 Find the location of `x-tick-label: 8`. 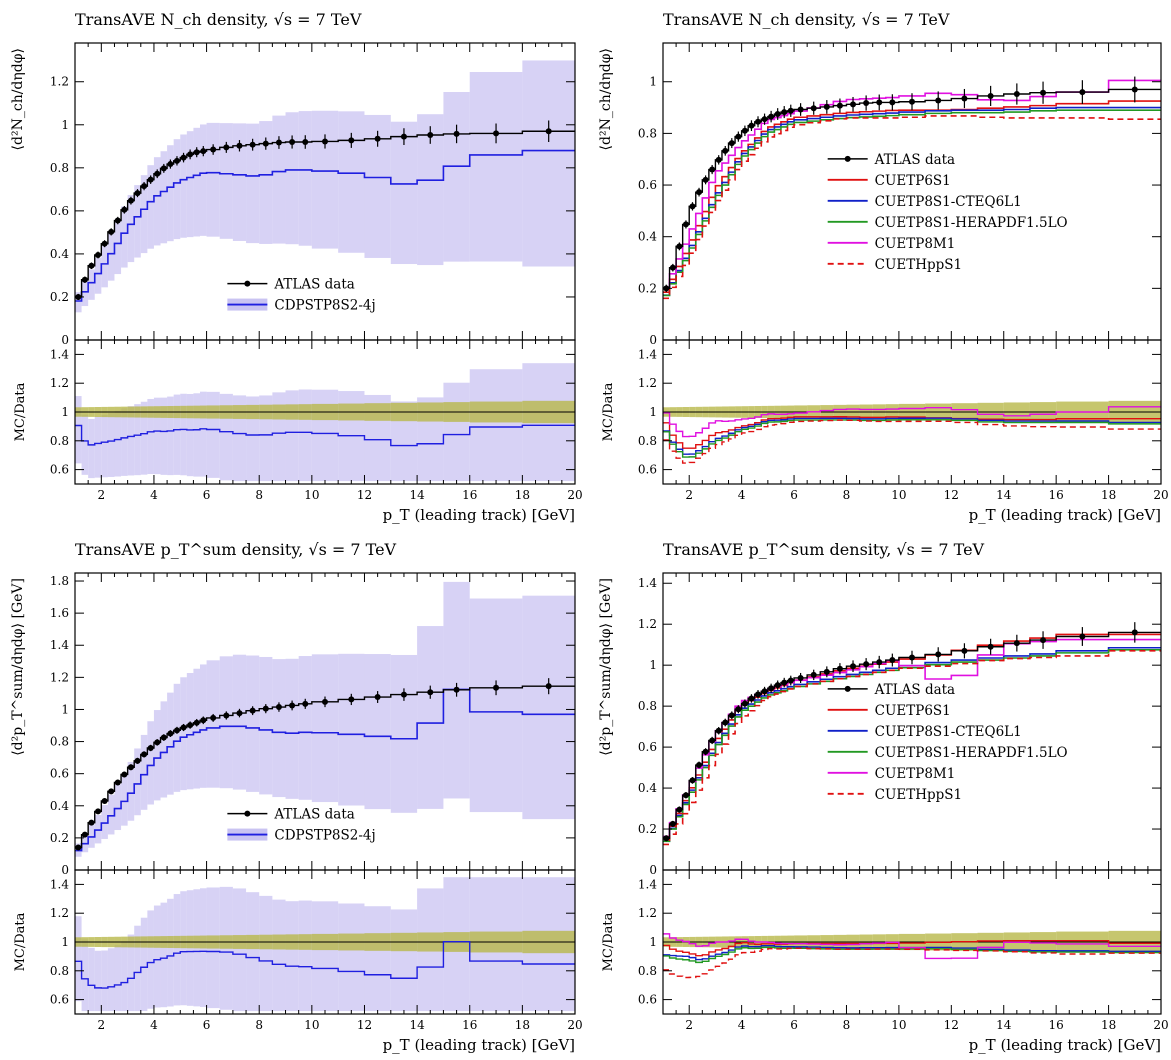

x-tick-label: 8 is located at coordinates (259, 1025).